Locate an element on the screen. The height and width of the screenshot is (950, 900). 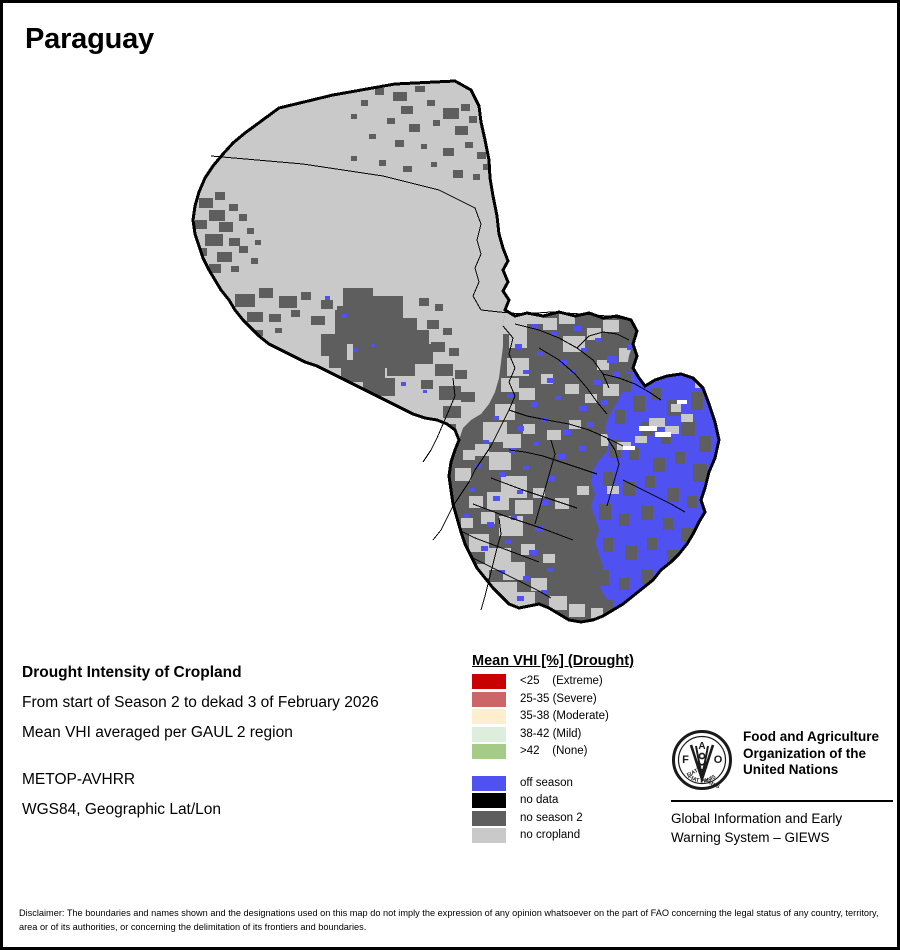
svg-text: F is located at coordinates (685, 760).